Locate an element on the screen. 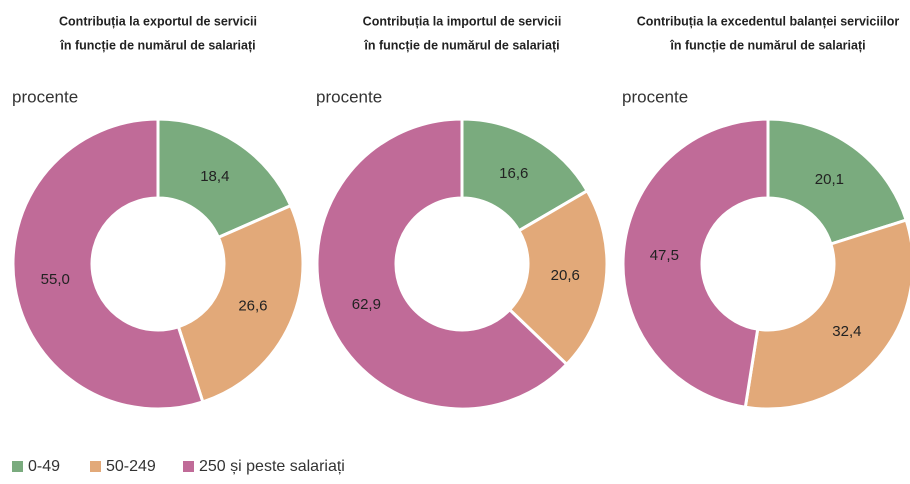 This screenshot has height=484, width=910. legend-label: 0-49 is located at coordinates (44, 466).